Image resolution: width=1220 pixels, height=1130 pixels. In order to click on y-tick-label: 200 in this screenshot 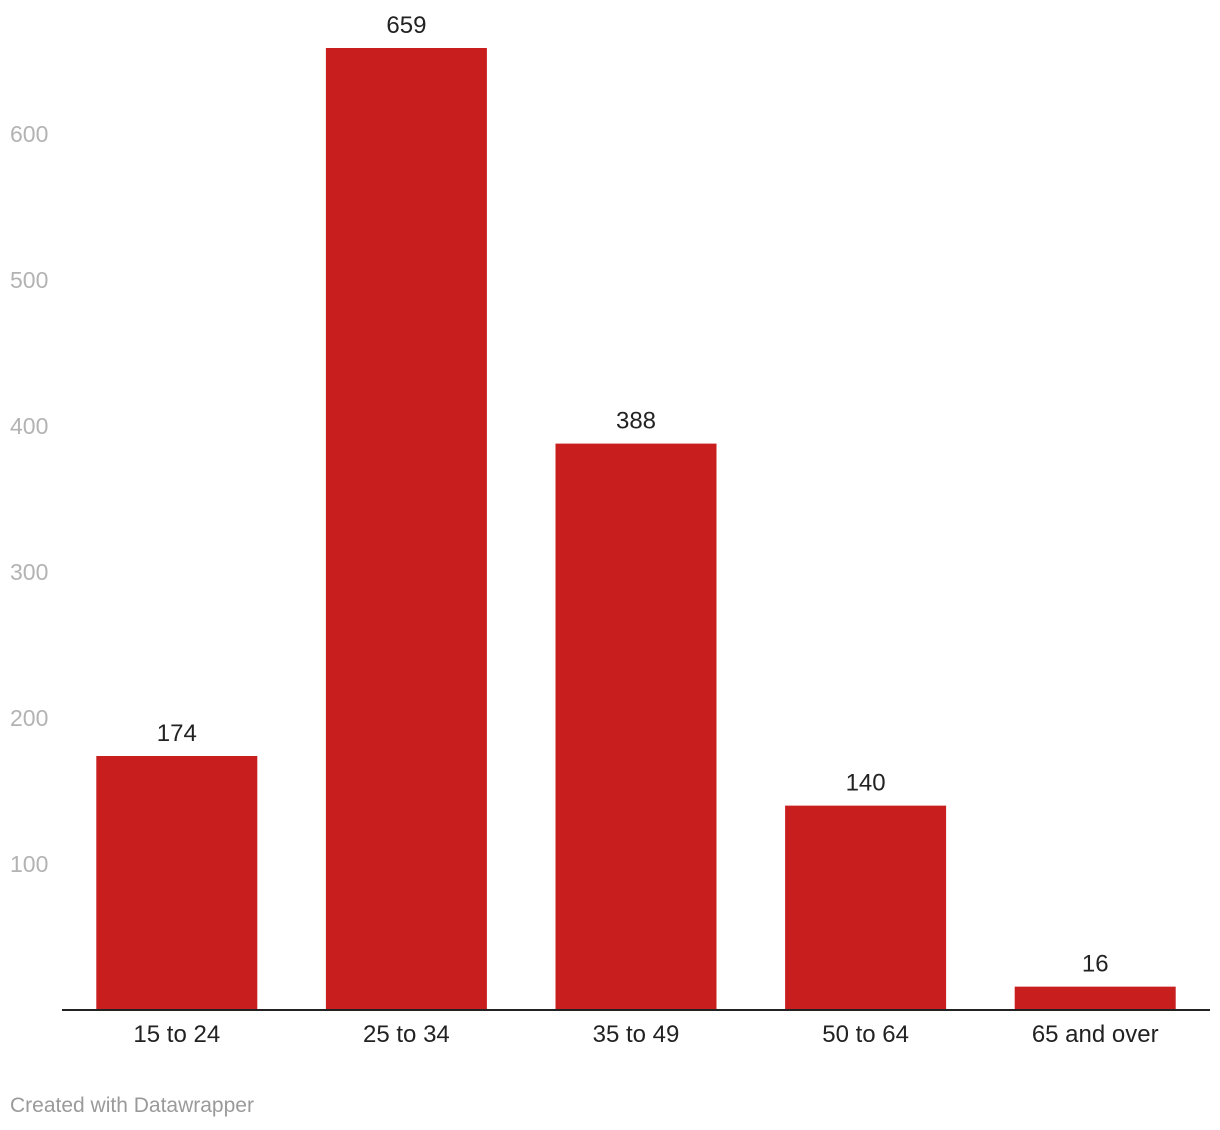, I will do `click(29, 718)`.